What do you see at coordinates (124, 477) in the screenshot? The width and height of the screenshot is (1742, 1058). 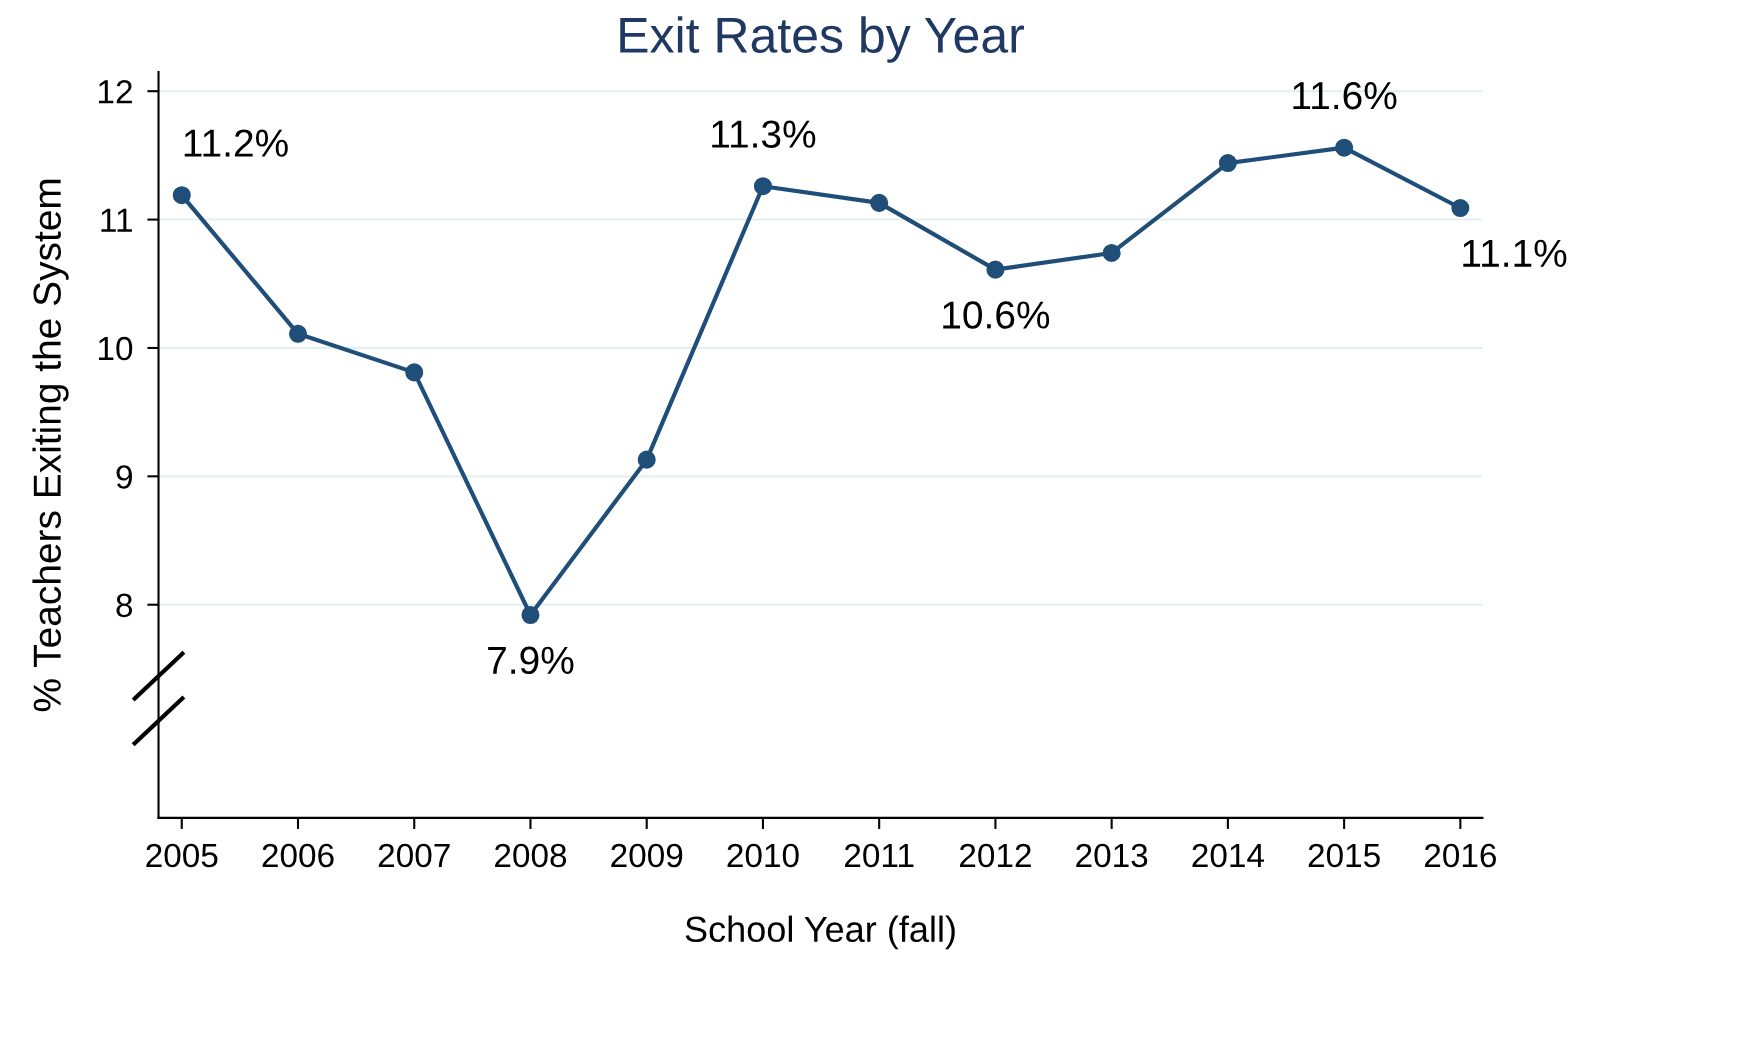 I see `y-tick-label: 9` at bounding box center [124, 477].